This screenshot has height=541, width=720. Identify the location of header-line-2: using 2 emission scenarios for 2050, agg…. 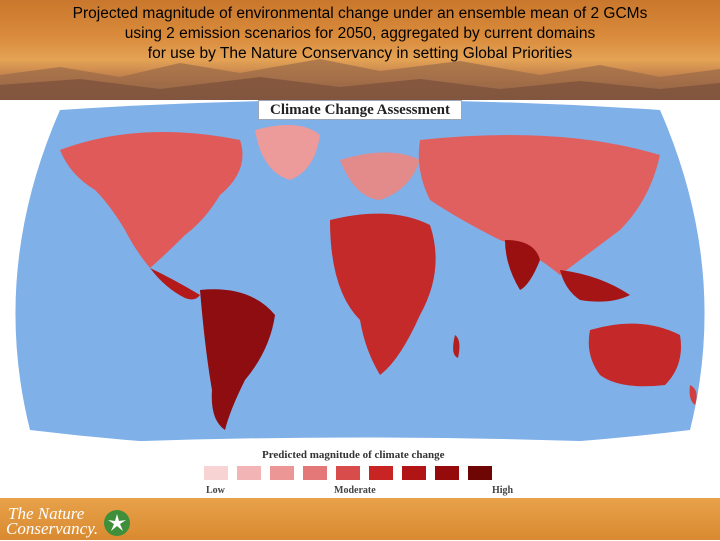
(360, 33).